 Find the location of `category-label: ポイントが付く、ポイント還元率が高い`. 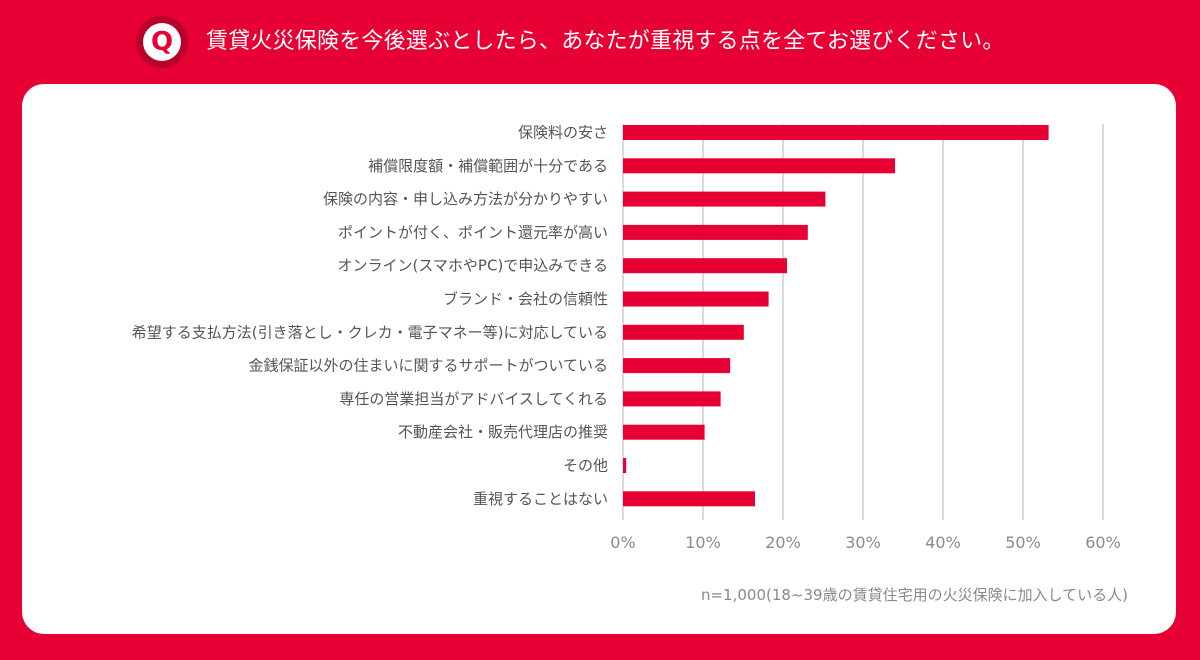

category-label: ポイントが付く、ポイント還元率が高い is located at coordinates (473, 232).